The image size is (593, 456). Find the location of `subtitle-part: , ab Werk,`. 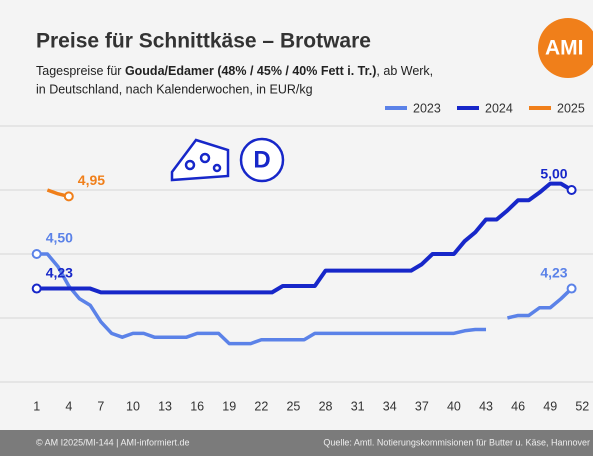

subtitle-part: , ab Werk, is located at coordinates (404, 71).